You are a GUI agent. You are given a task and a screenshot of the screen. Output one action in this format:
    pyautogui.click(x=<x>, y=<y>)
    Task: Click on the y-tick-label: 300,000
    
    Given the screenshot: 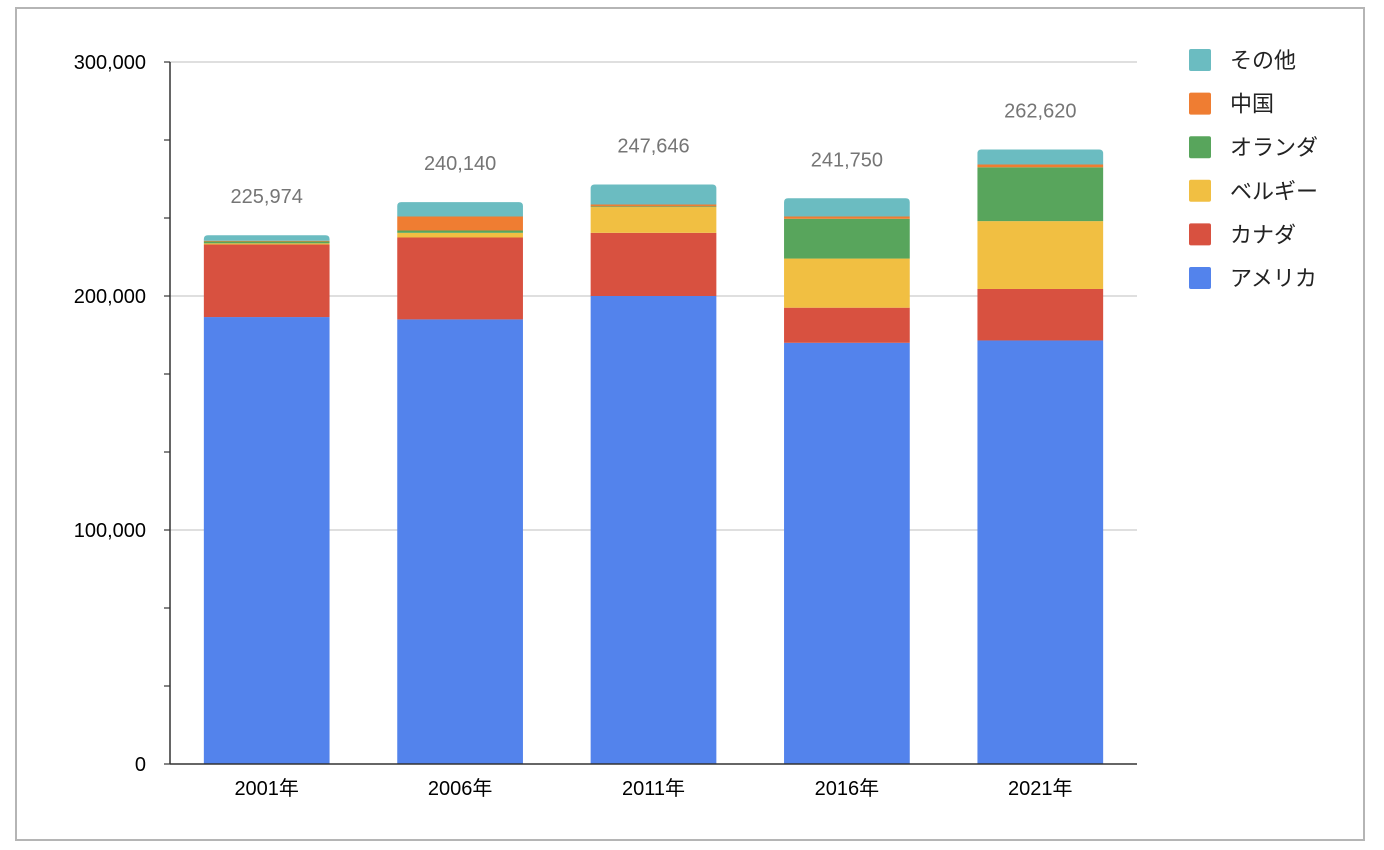 What is the action you would take?
    pyautogui.click(x=110, y=63)
    